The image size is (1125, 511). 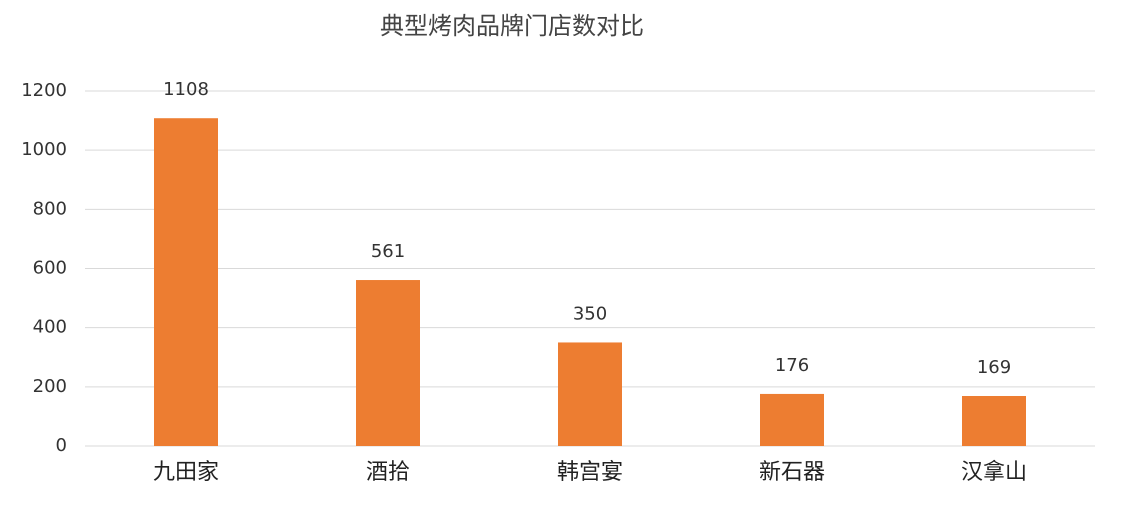 What do you see at coordinates (44, 90) in the screenshot?
I see `y-tick-label: 1200` at bounding box center [44, 90].